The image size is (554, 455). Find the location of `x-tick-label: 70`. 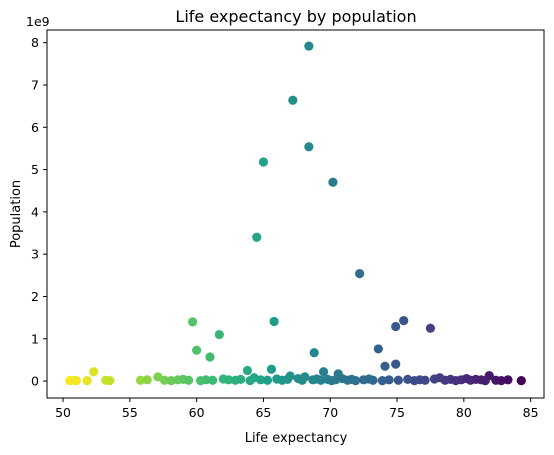

x-tick-label: 70 is located at coordinates (330, 412).